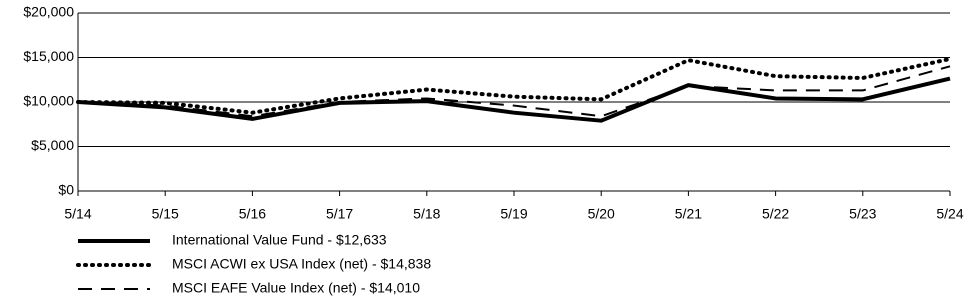 This screenshot has width=975, height=304. I want to click on x-tick-label: 5/20, so click(601, 214).